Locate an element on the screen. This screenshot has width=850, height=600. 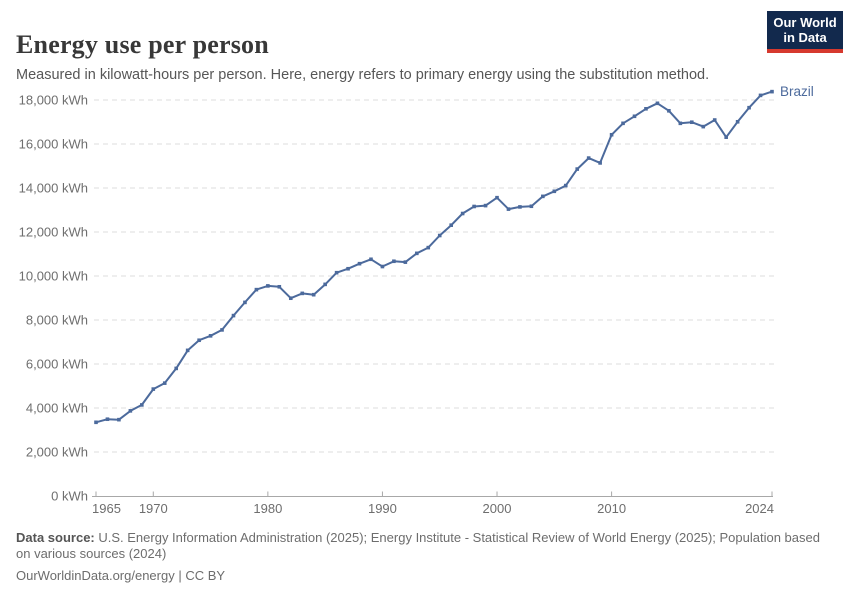
owid-logo: Our World in Data is located at coordinates (805, 32).